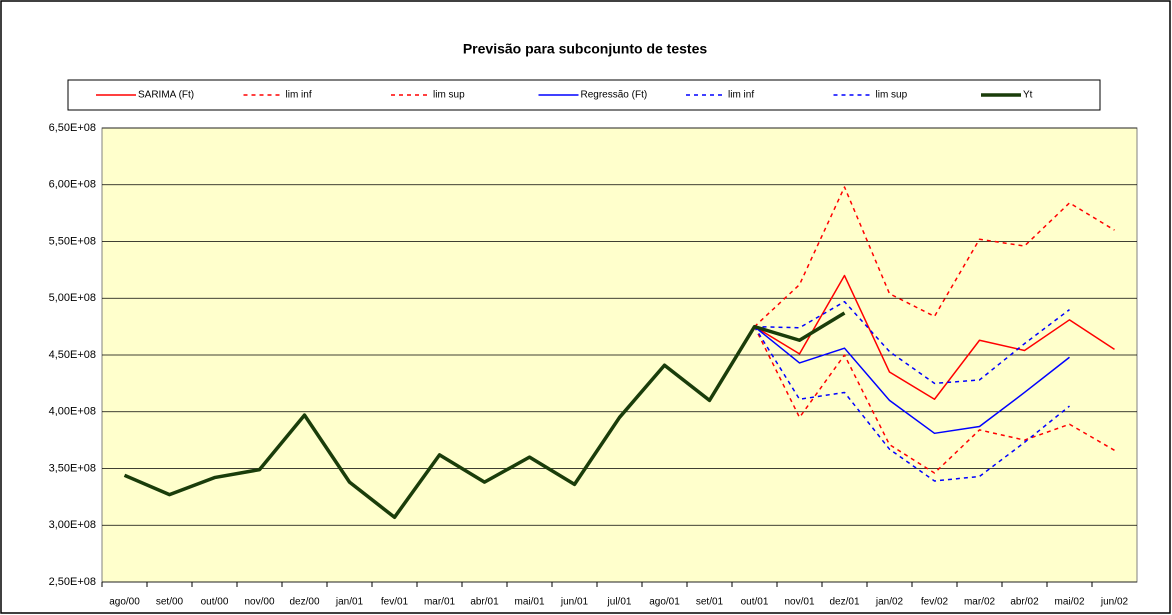 This screenshot has height=615, width=1172. I want to click on legend-label: Yt, so click(1028, 95).